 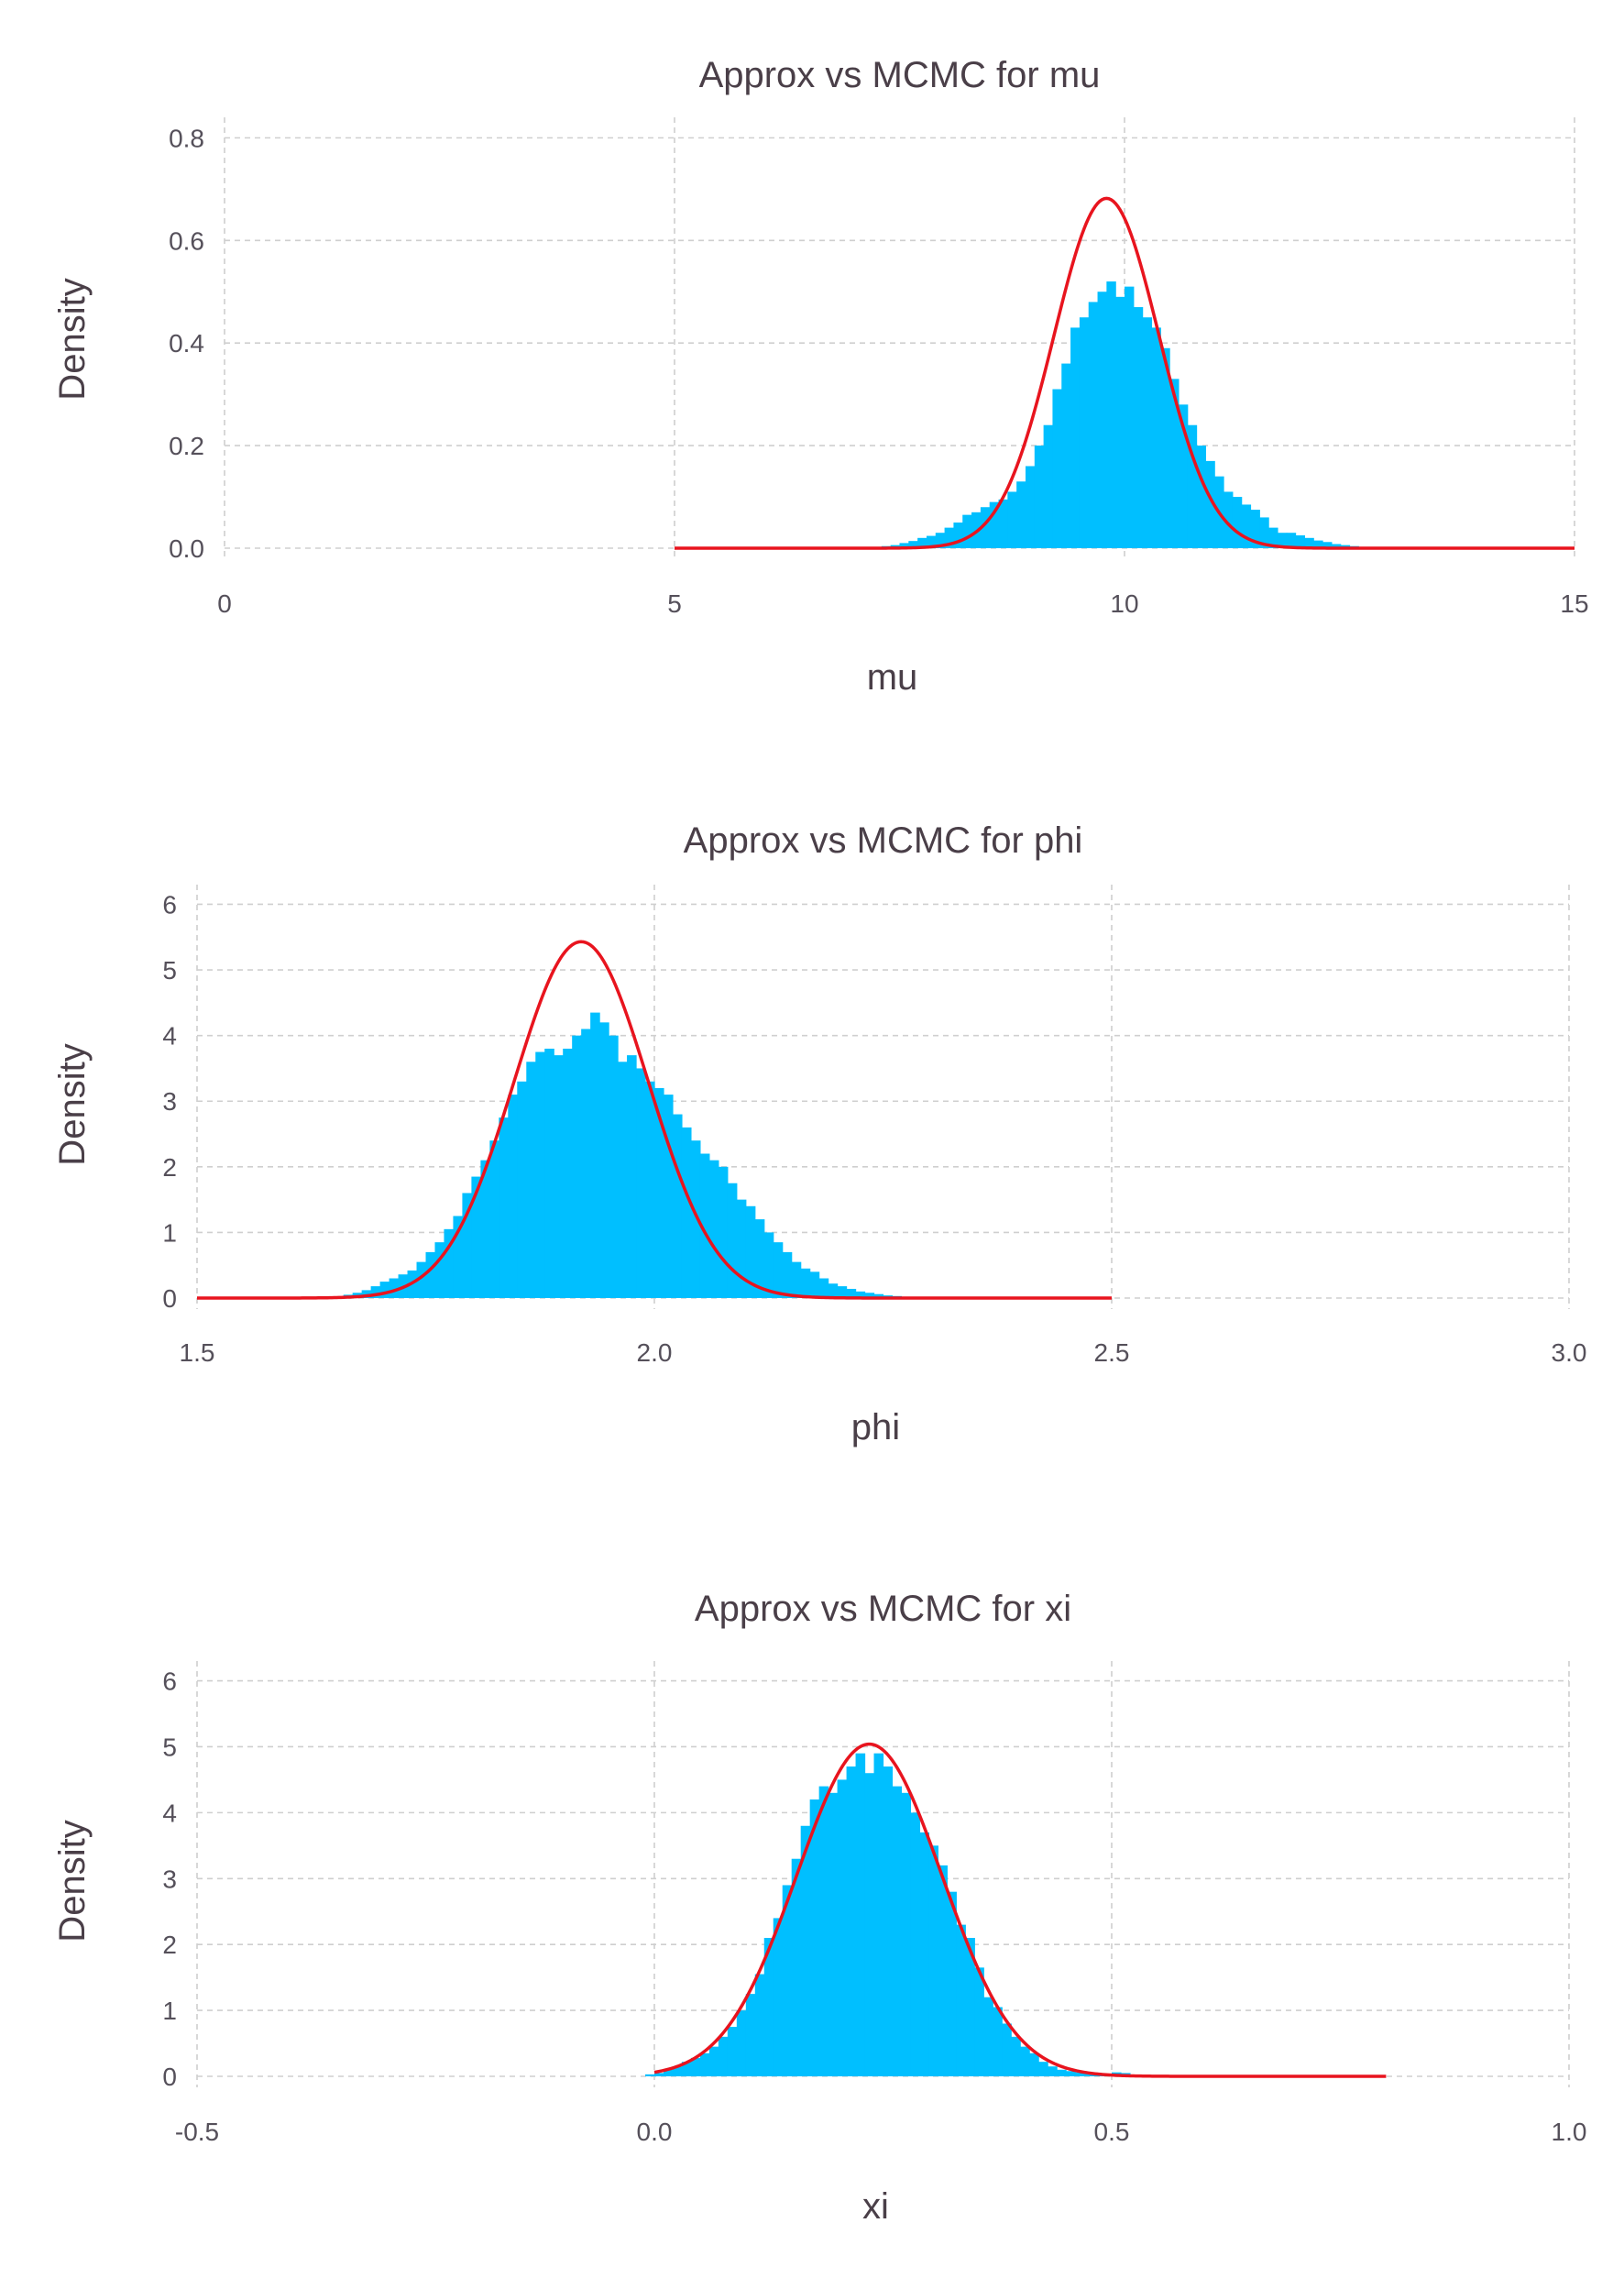 I want to click on x-tick-label: 0.0, so click(x=655, y=2132).